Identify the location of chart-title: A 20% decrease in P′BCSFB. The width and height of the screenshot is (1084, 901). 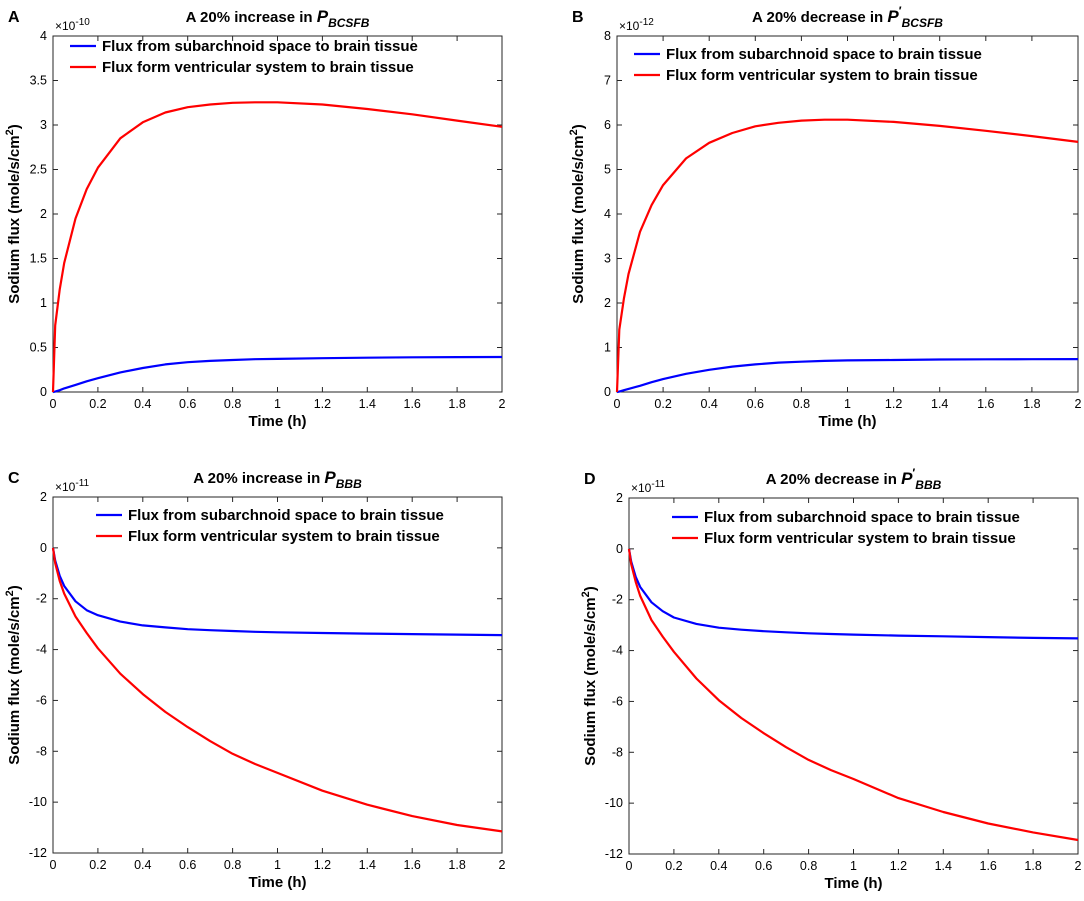
(847, 17).